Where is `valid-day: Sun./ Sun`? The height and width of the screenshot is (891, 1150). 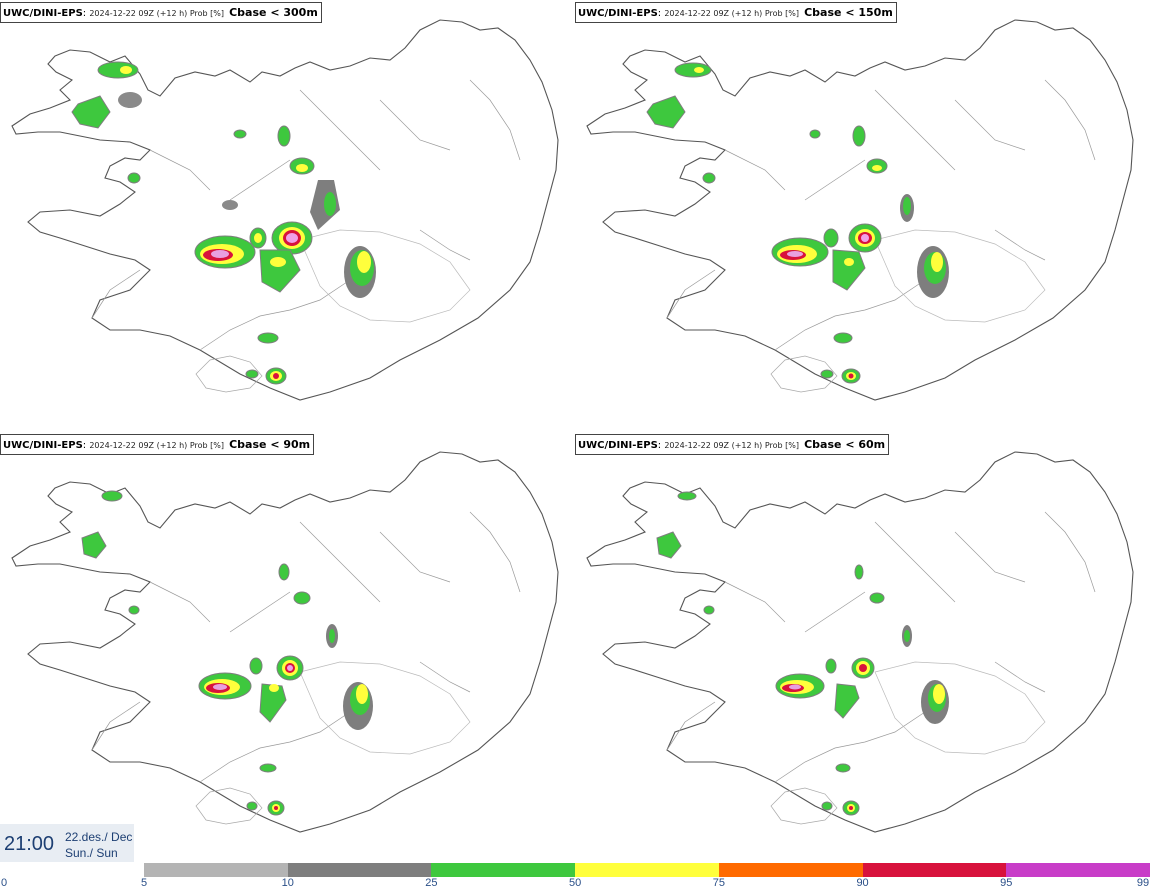 valid-day: Sun./ Sun is located at coordinates (91, 853).